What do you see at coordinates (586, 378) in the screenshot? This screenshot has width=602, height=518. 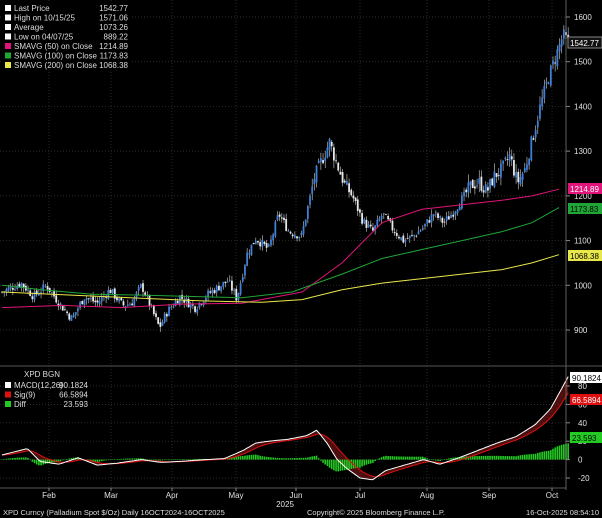 I see `macd-last-value-tag-text: 90.1824` at bounding box center [586, 378].